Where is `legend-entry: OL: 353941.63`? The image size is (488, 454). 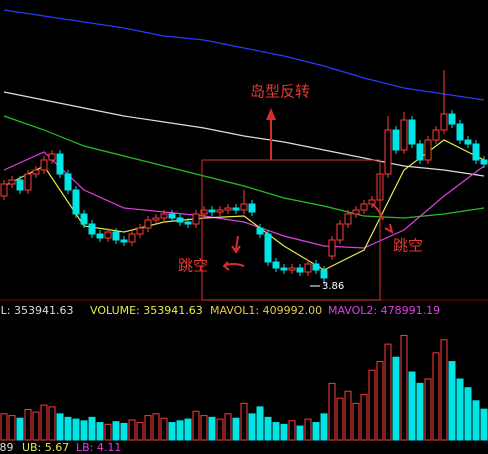
legend-entry: OL: 353941.63 is located at coordinates (36, 310).